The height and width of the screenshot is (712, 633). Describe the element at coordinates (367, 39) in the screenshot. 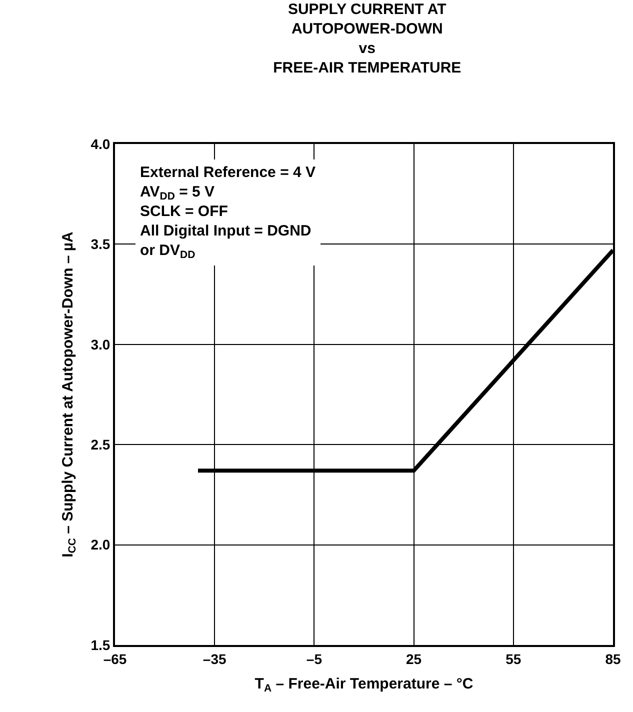

I see `chart-title: SUPPLY CURRENT AT AUTOPOWER-DOWN vs FREE-AIR TEMPERATURE` at that location.